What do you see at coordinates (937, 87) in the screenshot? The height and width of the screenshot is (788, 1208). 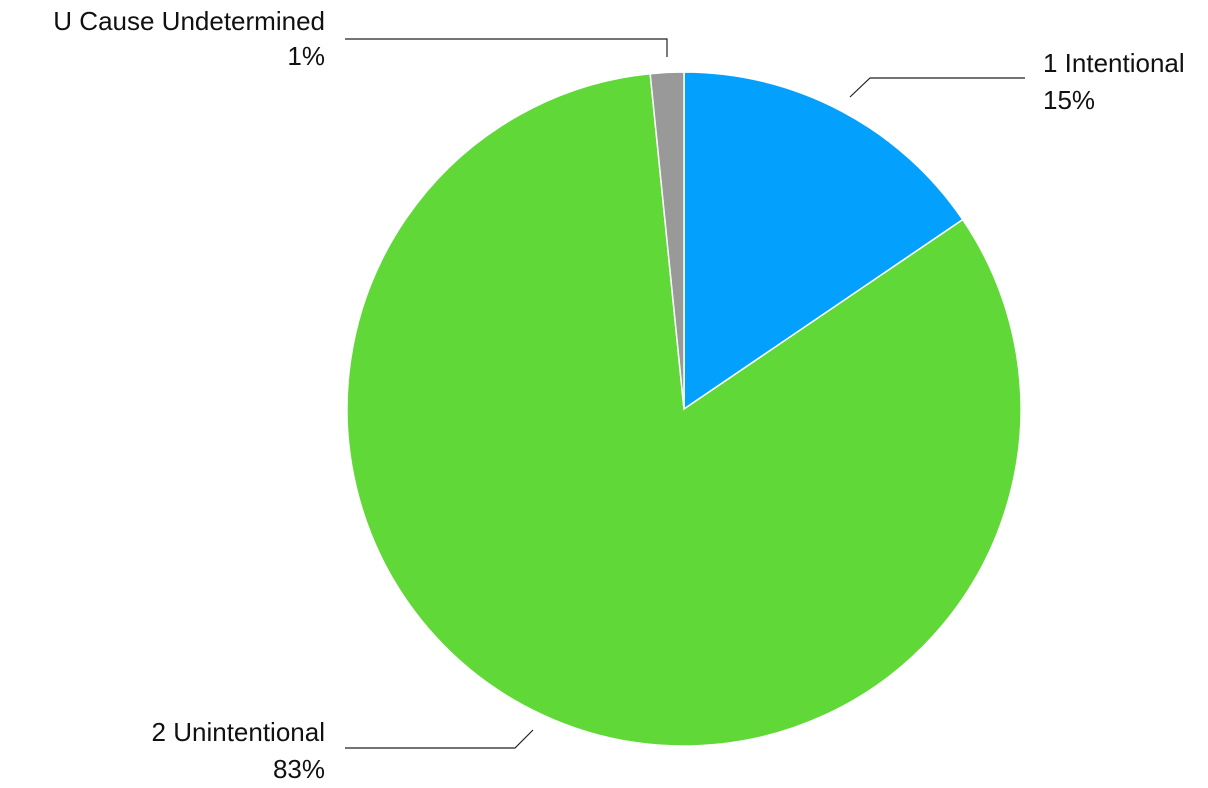 I see `leader-line-intentional` at bounding box center [937, 87].